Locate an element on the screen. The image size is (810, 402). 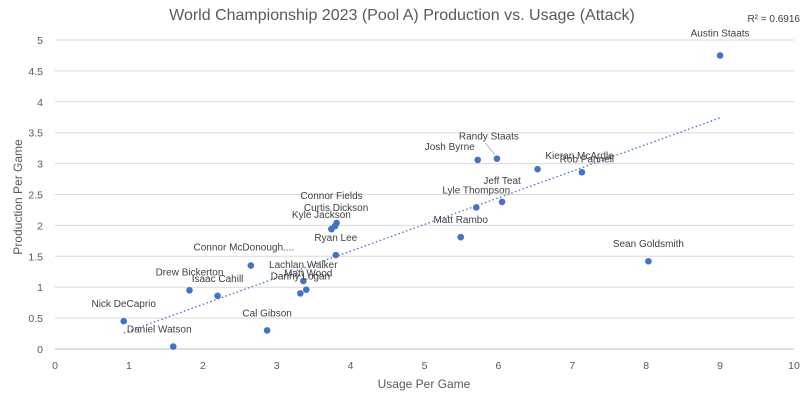
x-tick-label: 0 is located at coordinates (55, 366).